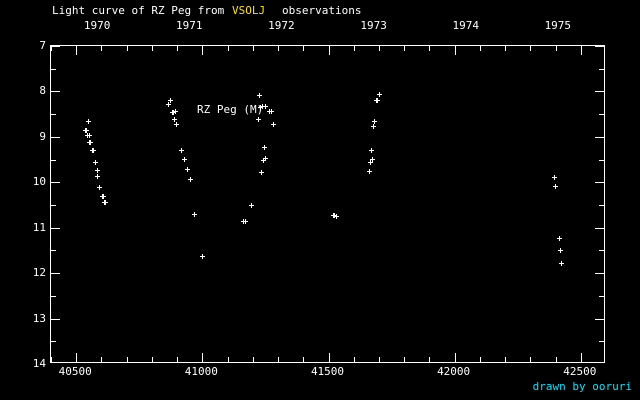 The width and height of the screenshot is (640, 400). What do you see at coordinates (249, 10) in the screenshot?
I see `chart-title-source: VSOLJ` at bounding box center [249, 10].